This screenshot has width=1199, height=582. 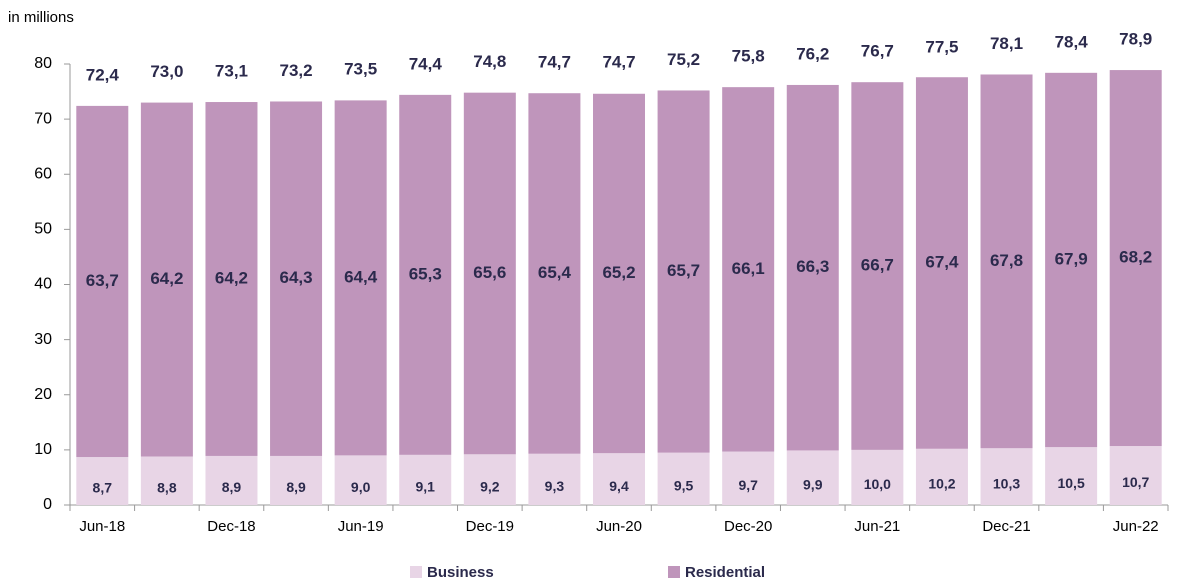 I want to click on total-label: 73,2, so click(x=296, y=70).